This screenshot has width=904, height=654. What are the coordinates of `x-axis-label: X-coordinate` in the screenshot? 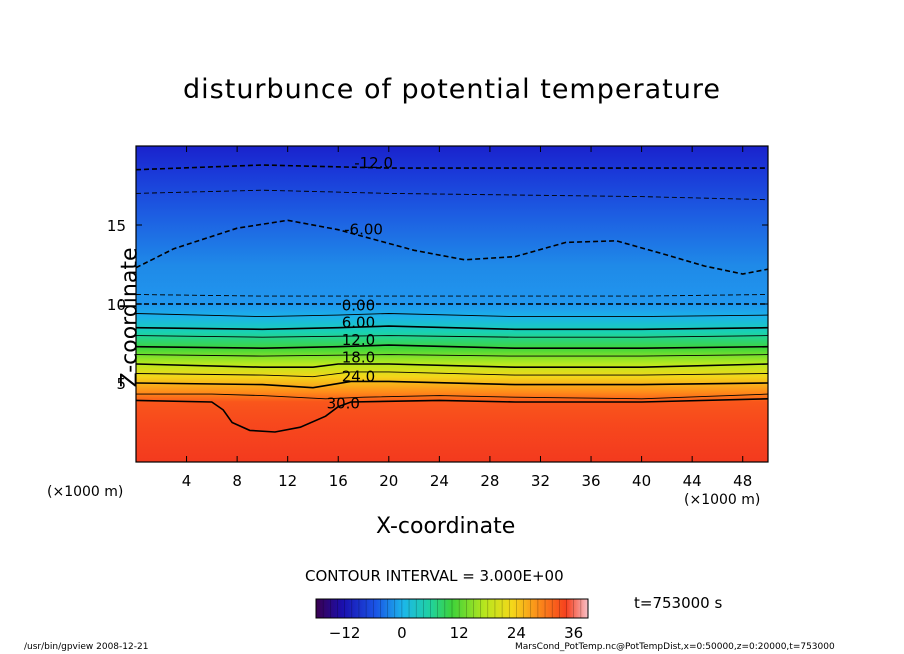 It's located at (446, 526).